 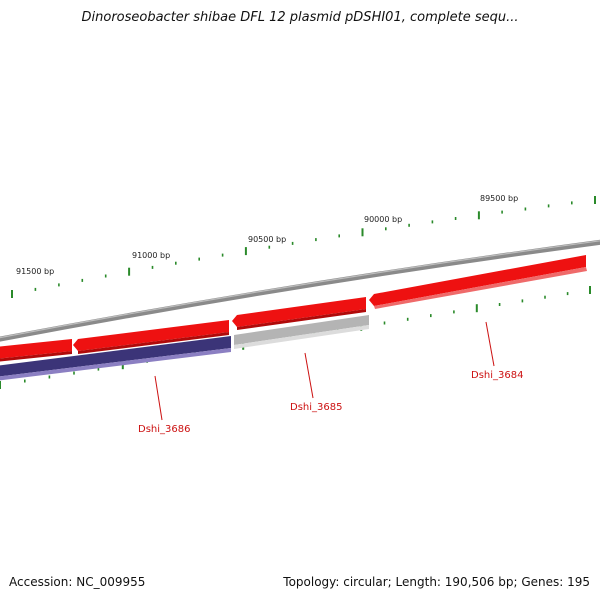 I want to click on gene-label-dshi-3685: Dshi_3685, so click(x=316, y=407).